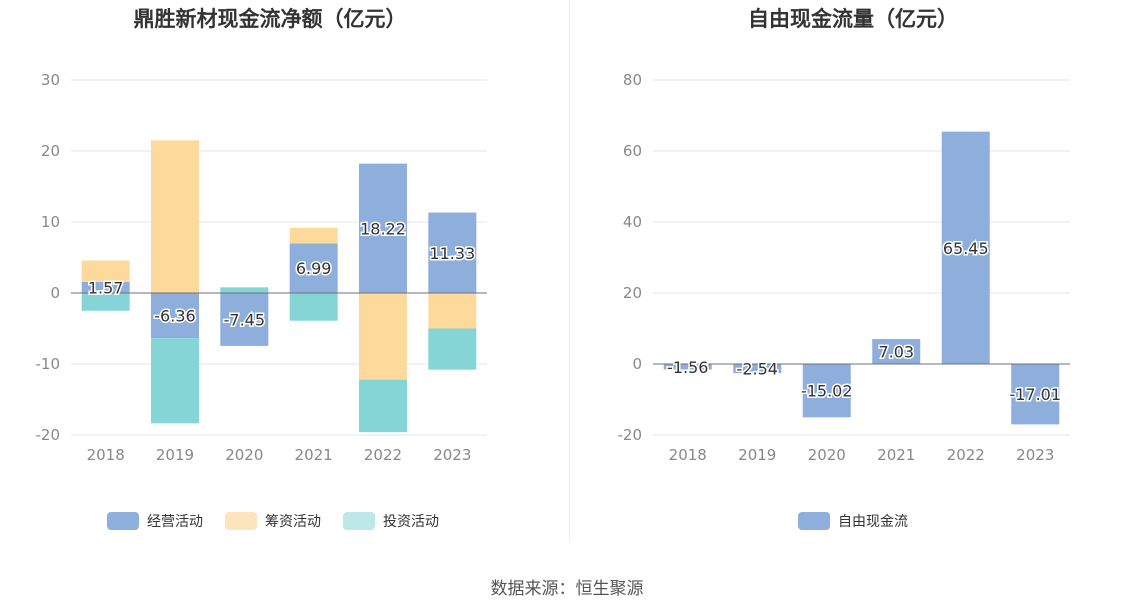 This screenshot has height=612, width=1134. I want to click on bar-筹资活动-2018, so click(105, 271).